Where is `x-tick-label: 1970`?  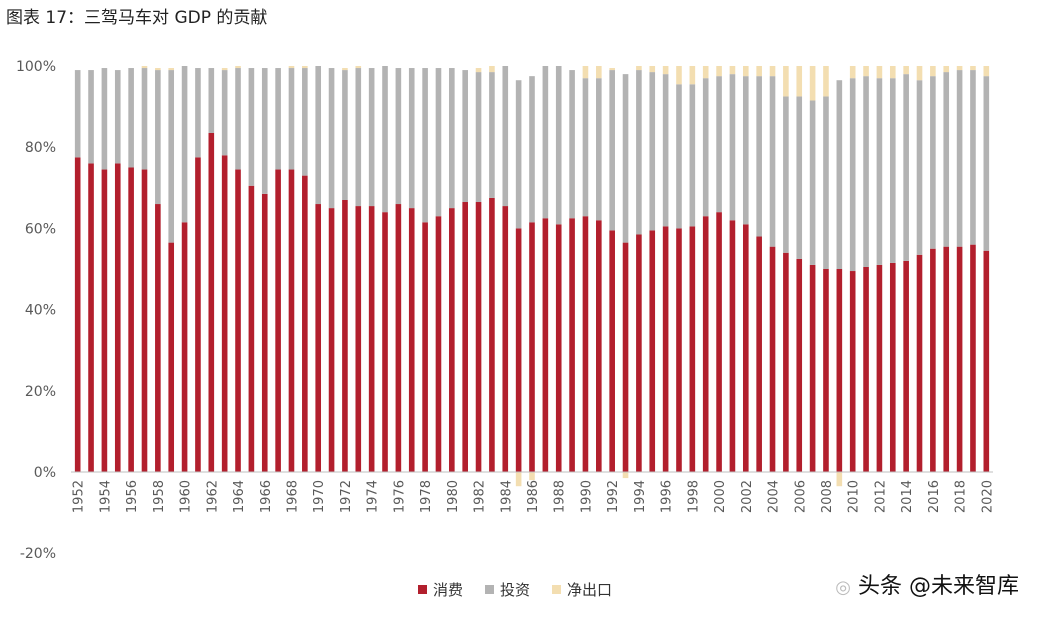
x-tick-label: 1970 is located at coordinates (319, 496).